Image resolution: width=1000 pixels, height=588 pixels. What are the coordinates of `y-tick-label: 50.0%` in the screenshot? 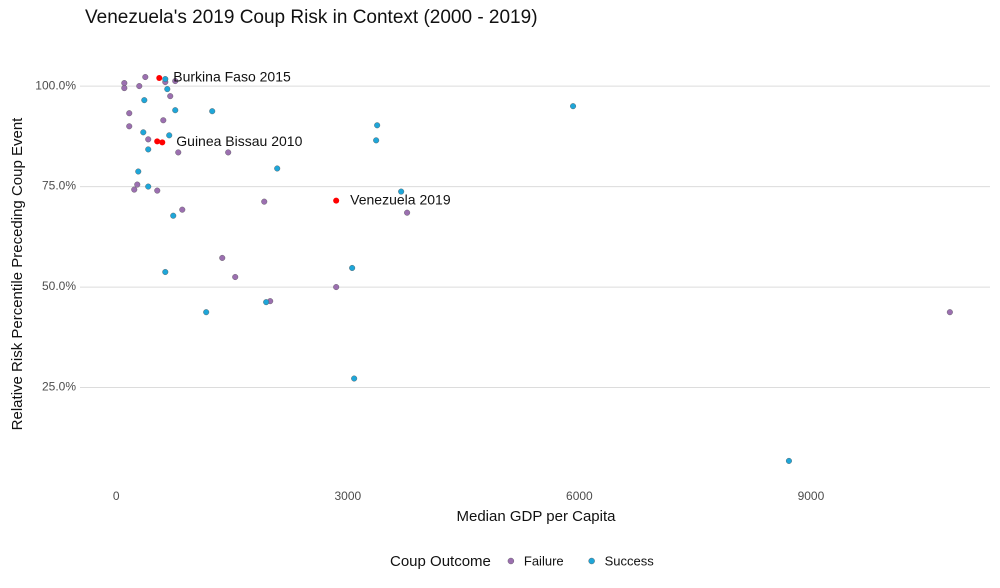 It's located at (59, 286).